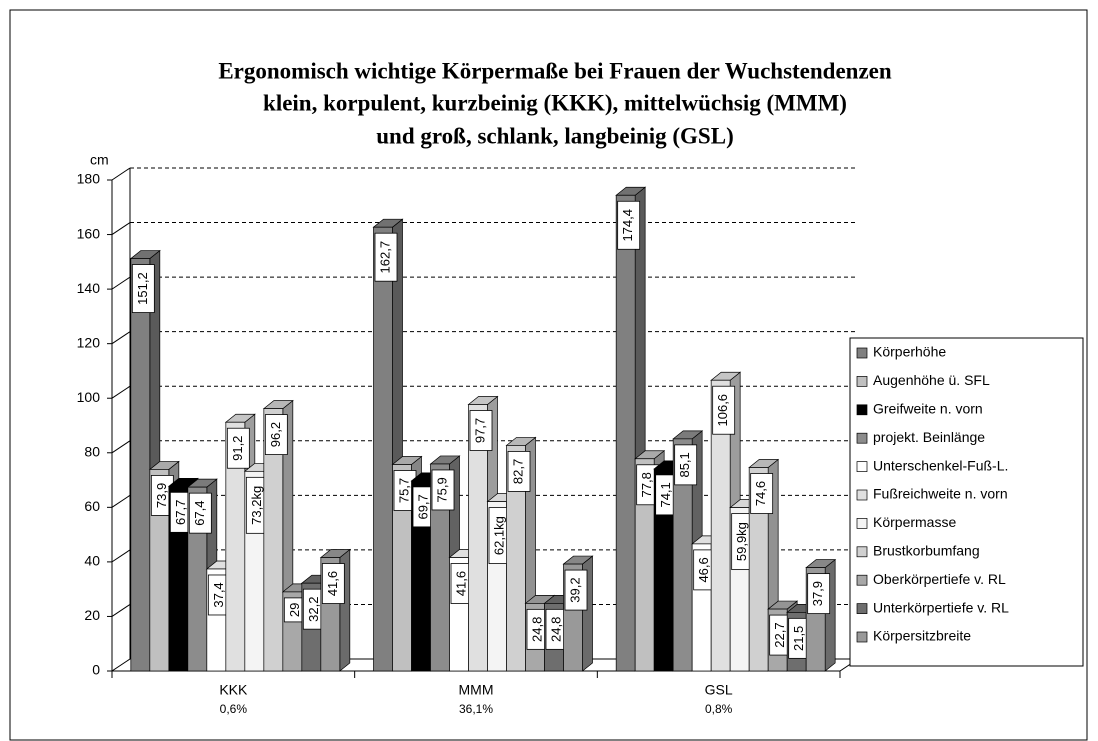 The width and height of the screenshot is (1098, 741). I want to click on y-tick-label: 80, so click(92, 451).